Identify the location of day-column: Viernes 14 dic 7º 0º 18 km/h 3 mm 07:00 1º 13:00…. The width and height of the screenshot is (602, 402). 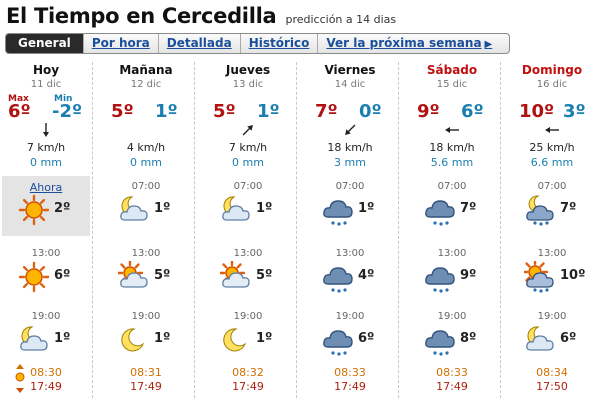
(350, 229).